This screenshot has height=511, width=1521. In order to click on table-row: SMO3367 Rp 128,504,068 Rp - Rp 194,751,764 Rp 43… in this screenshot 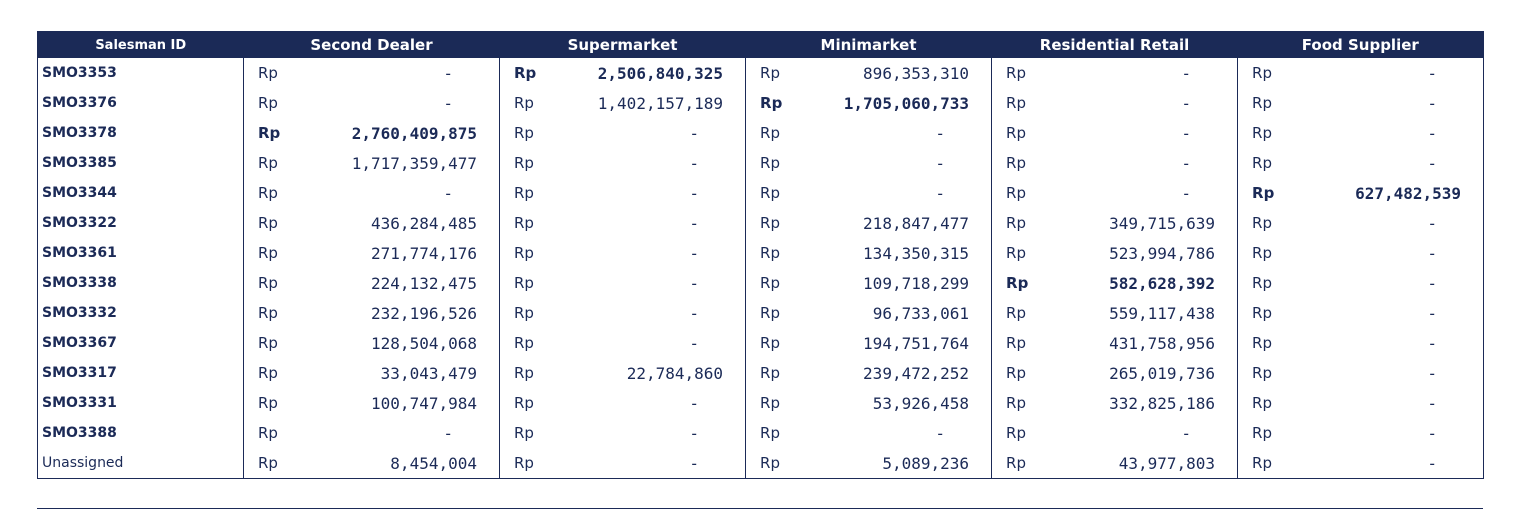, I will do `click(761, 343)`.